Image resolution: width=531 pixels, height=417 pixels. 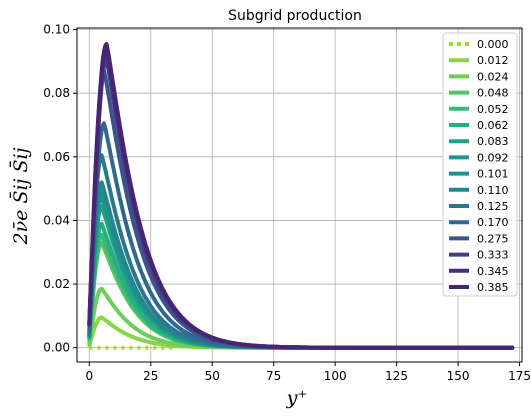 What do you see at coordinates (396, 376) in the screenshot?
I see `x-tick-label: 125` at bounding box center [396, 376].